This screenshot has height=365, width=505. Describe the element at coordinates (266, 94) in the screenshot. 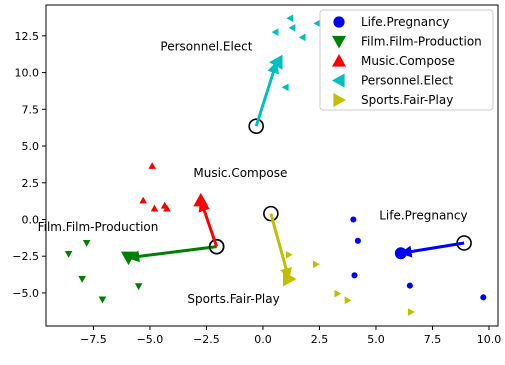

I see `personnel-elect-arrow` at that location.